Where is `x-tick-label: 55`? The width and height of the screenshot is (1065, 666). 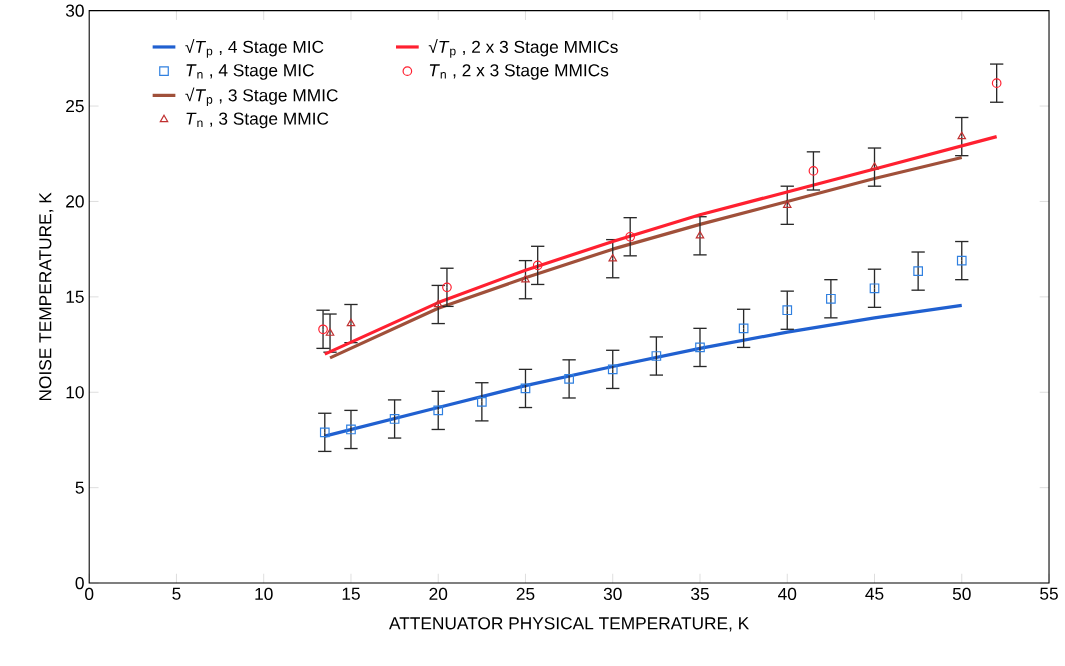 x-tick-label: 55 is located at coordinates (1049, 594).